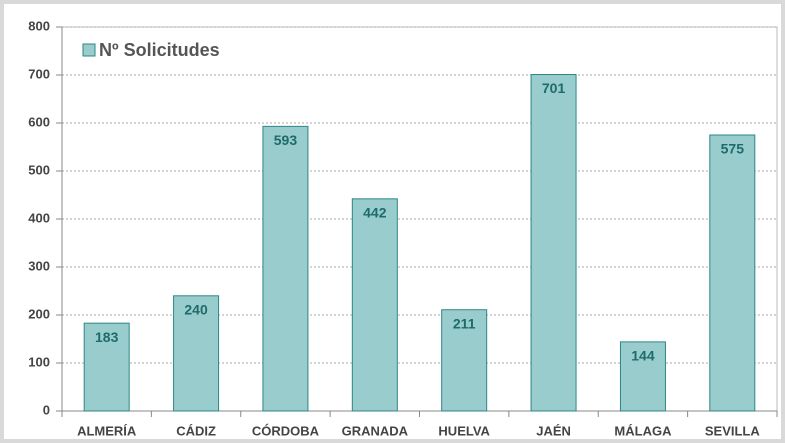 The width and height of the screenshot is (785, 443). What do you see at coordinates (39, 217) in the screenshot?
I see `y-tick-label: 400` at bounding box center [39, 217].